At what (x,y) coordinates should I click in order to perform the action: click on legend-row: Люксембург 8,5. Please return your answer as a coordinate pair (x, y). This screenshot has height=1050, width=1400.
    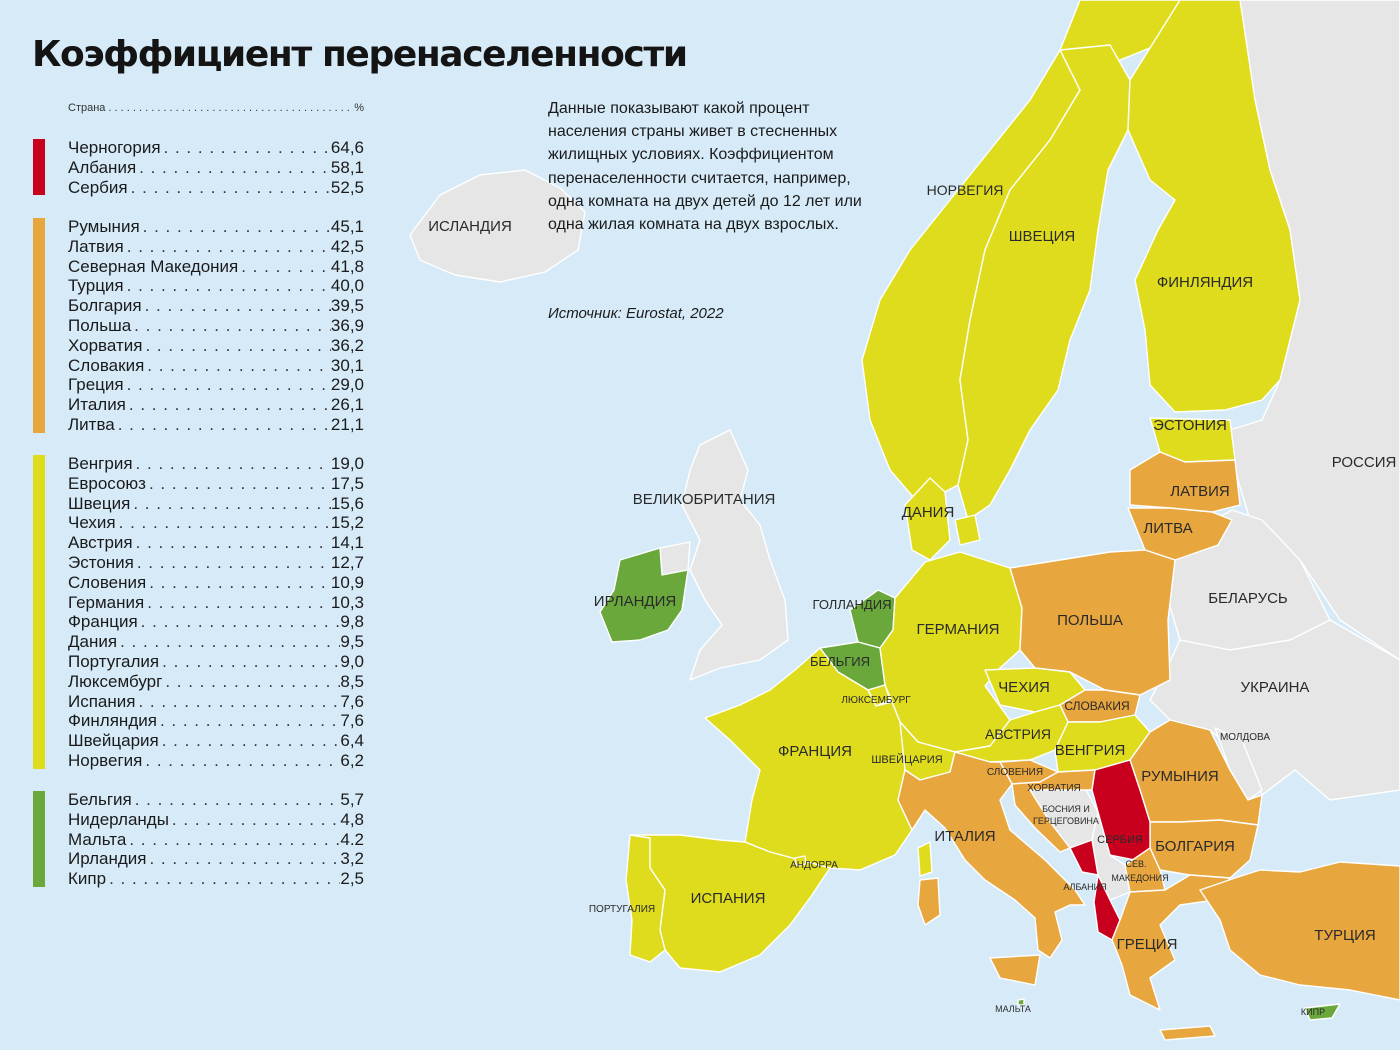
    Looking at the image, I should click on (216, 682).